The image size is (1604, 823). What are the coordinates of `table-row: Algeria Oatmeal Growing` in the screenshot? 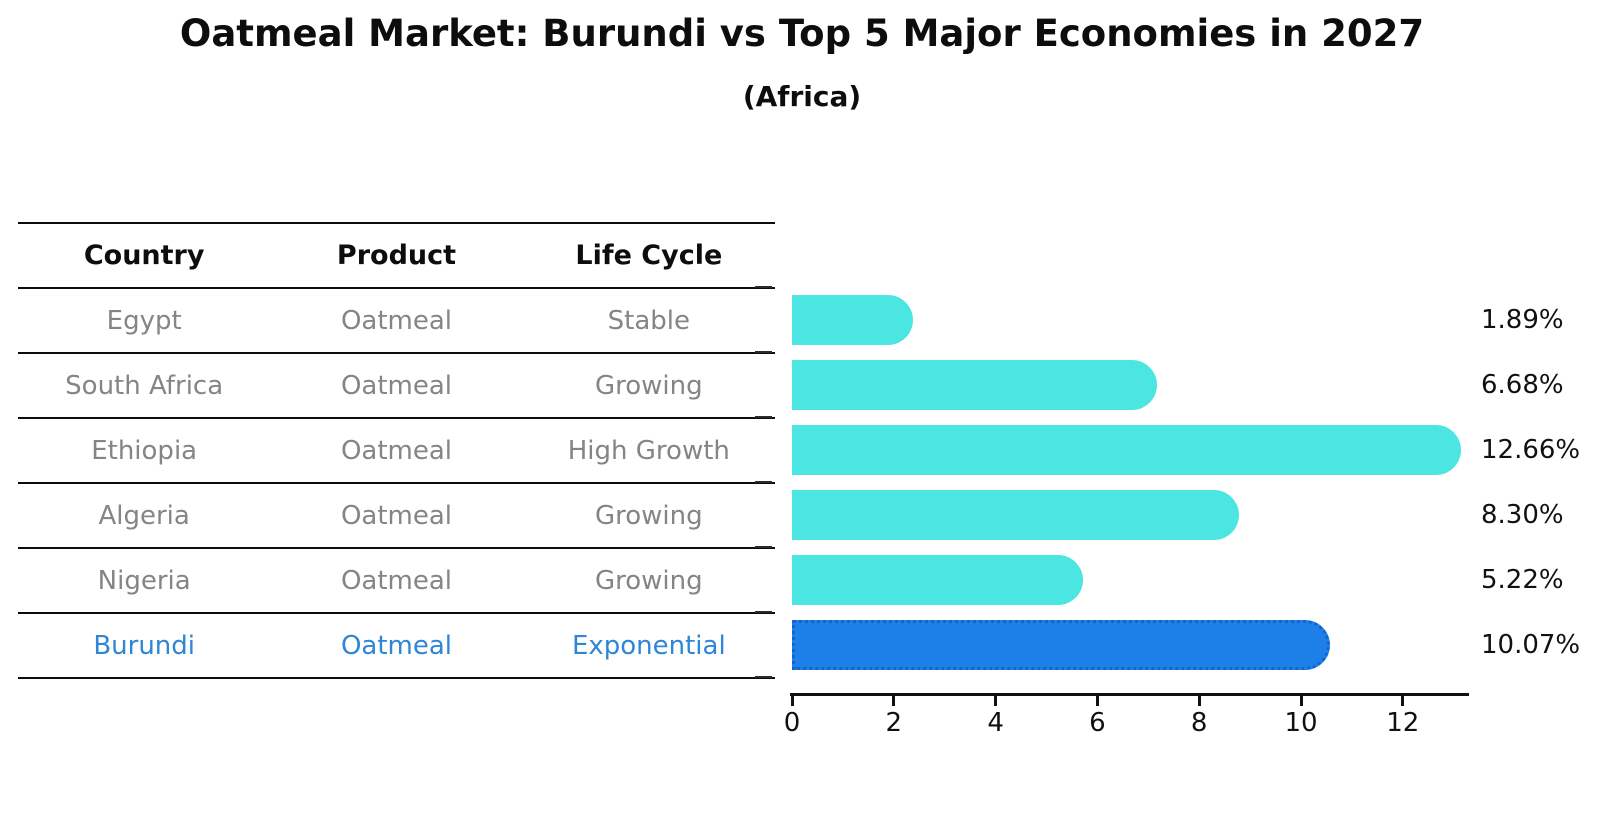 It's located at (396, 516).